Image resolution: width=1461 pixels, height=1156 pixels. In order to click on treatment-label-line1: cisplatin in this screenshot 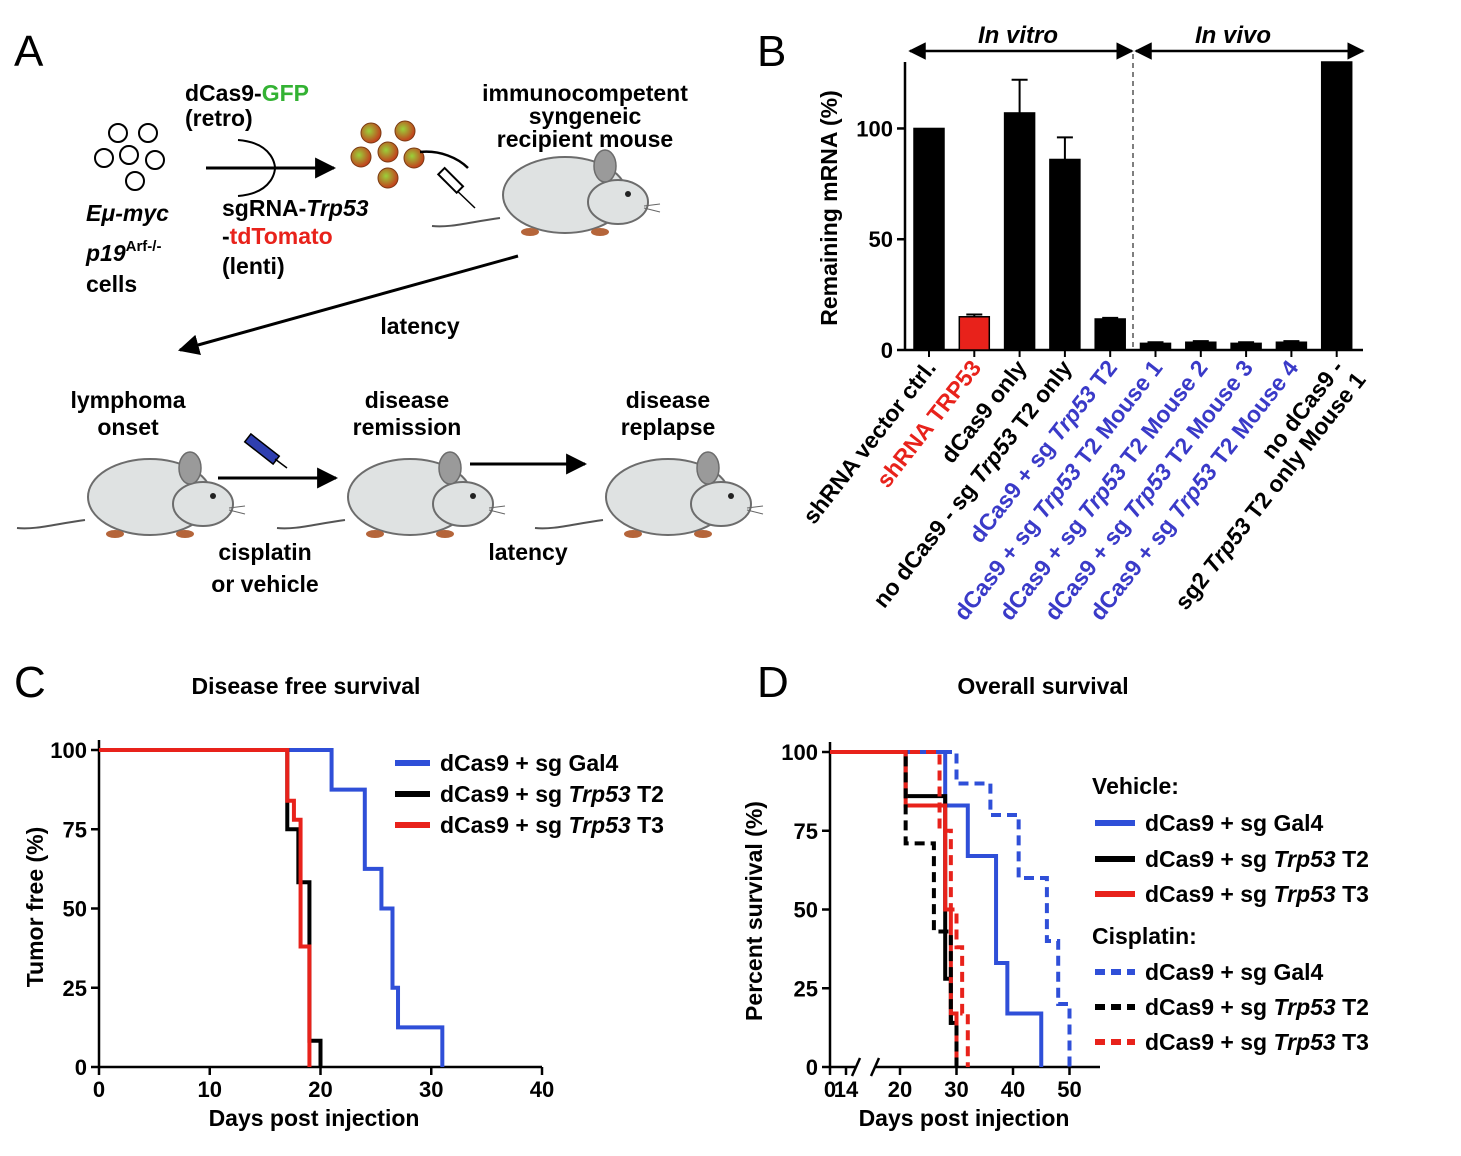, I will do `click(264, 552)`.